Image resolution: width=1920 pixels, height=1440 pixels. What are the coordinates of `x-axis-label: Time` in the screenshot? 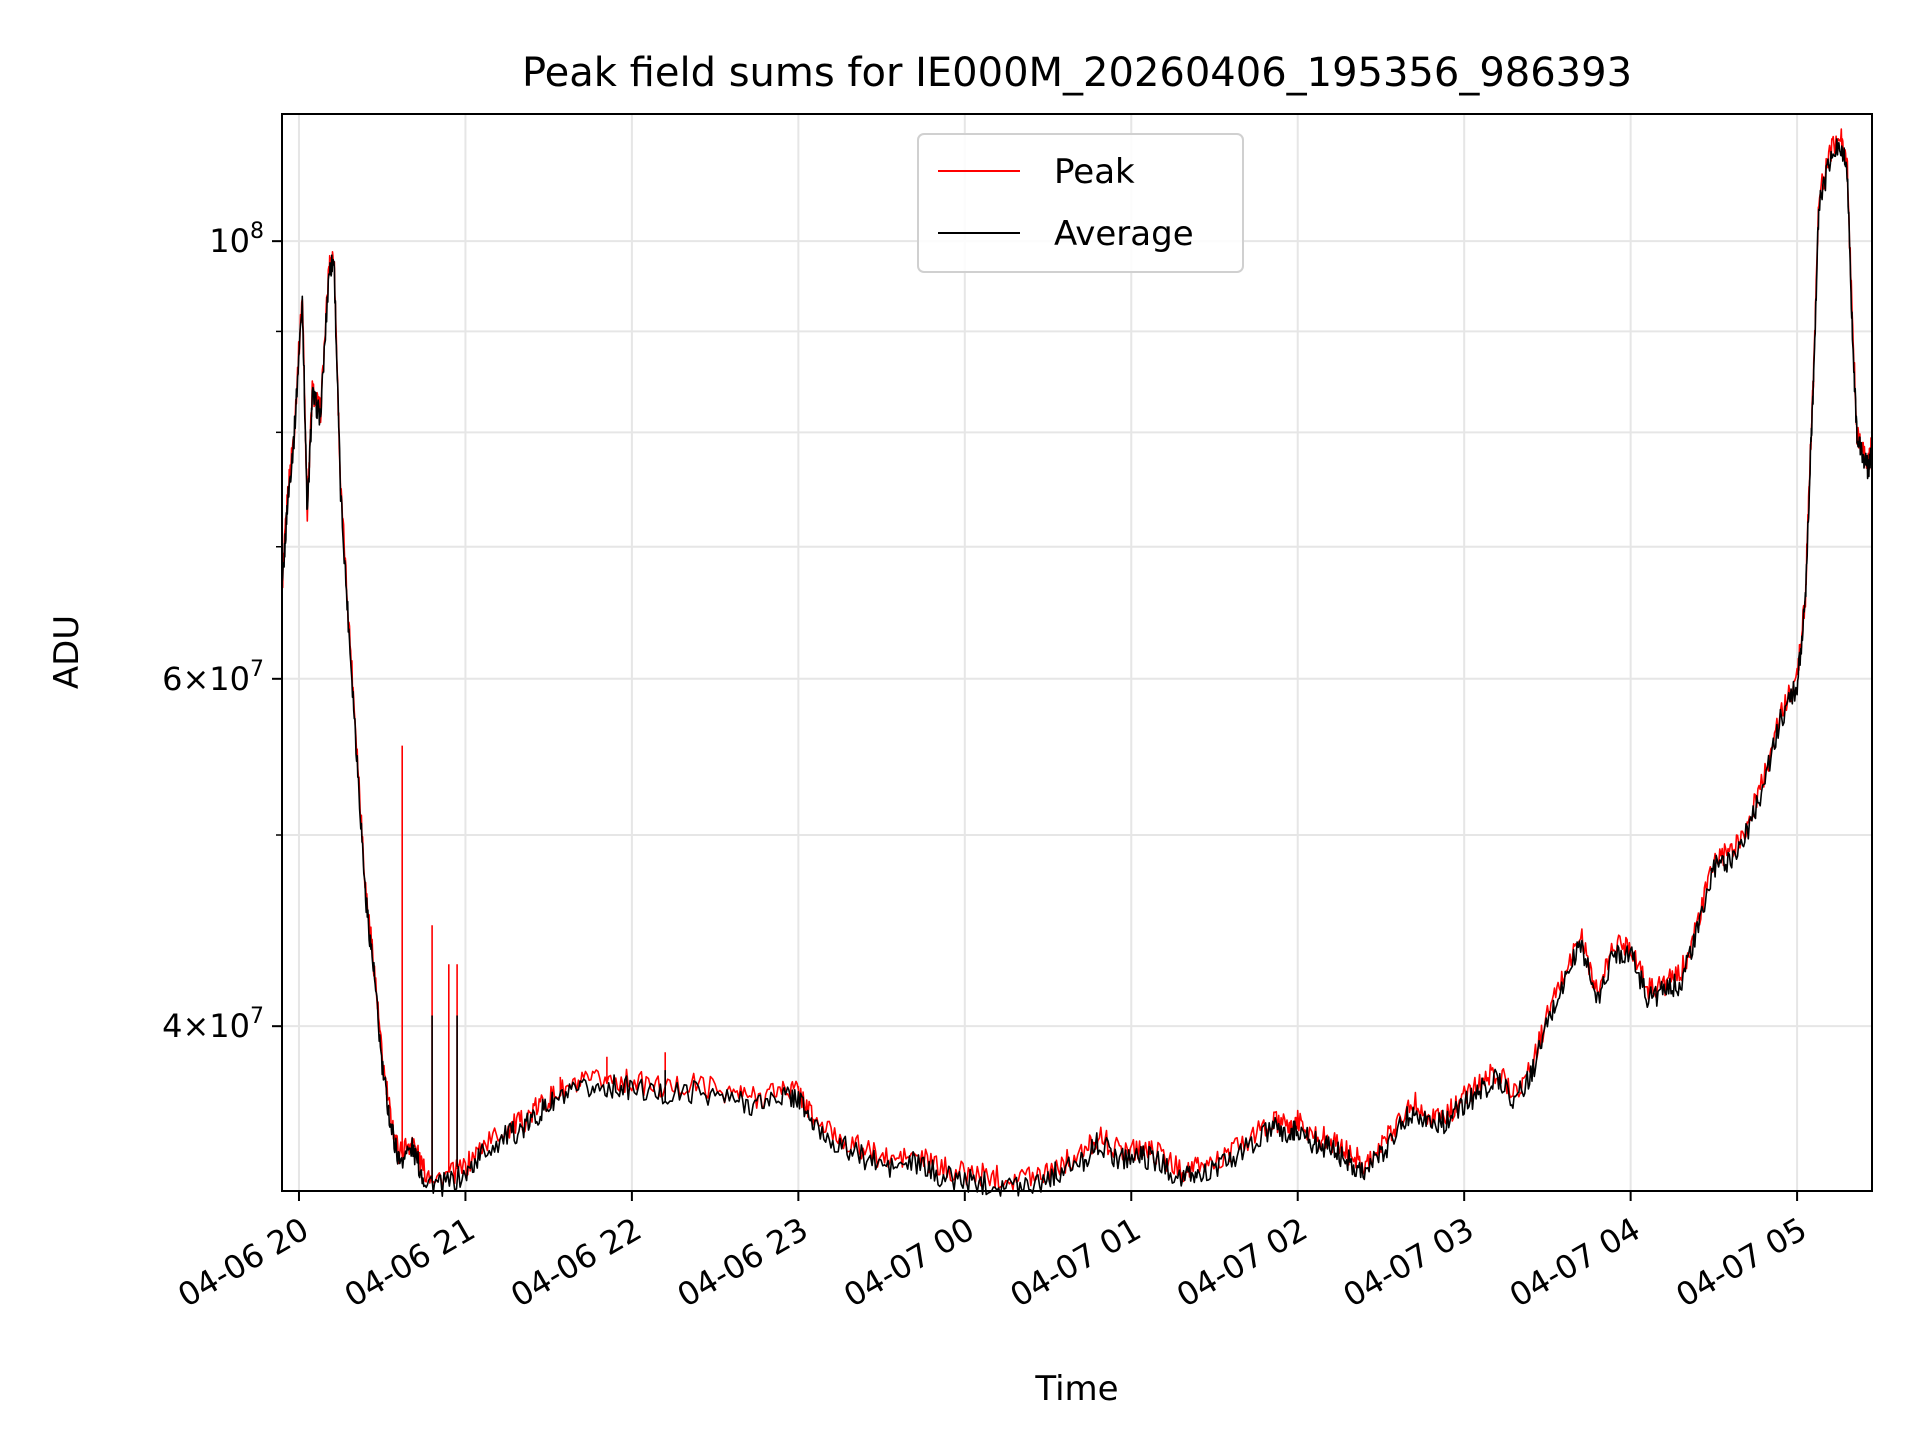 It's located at (1076, 1389).